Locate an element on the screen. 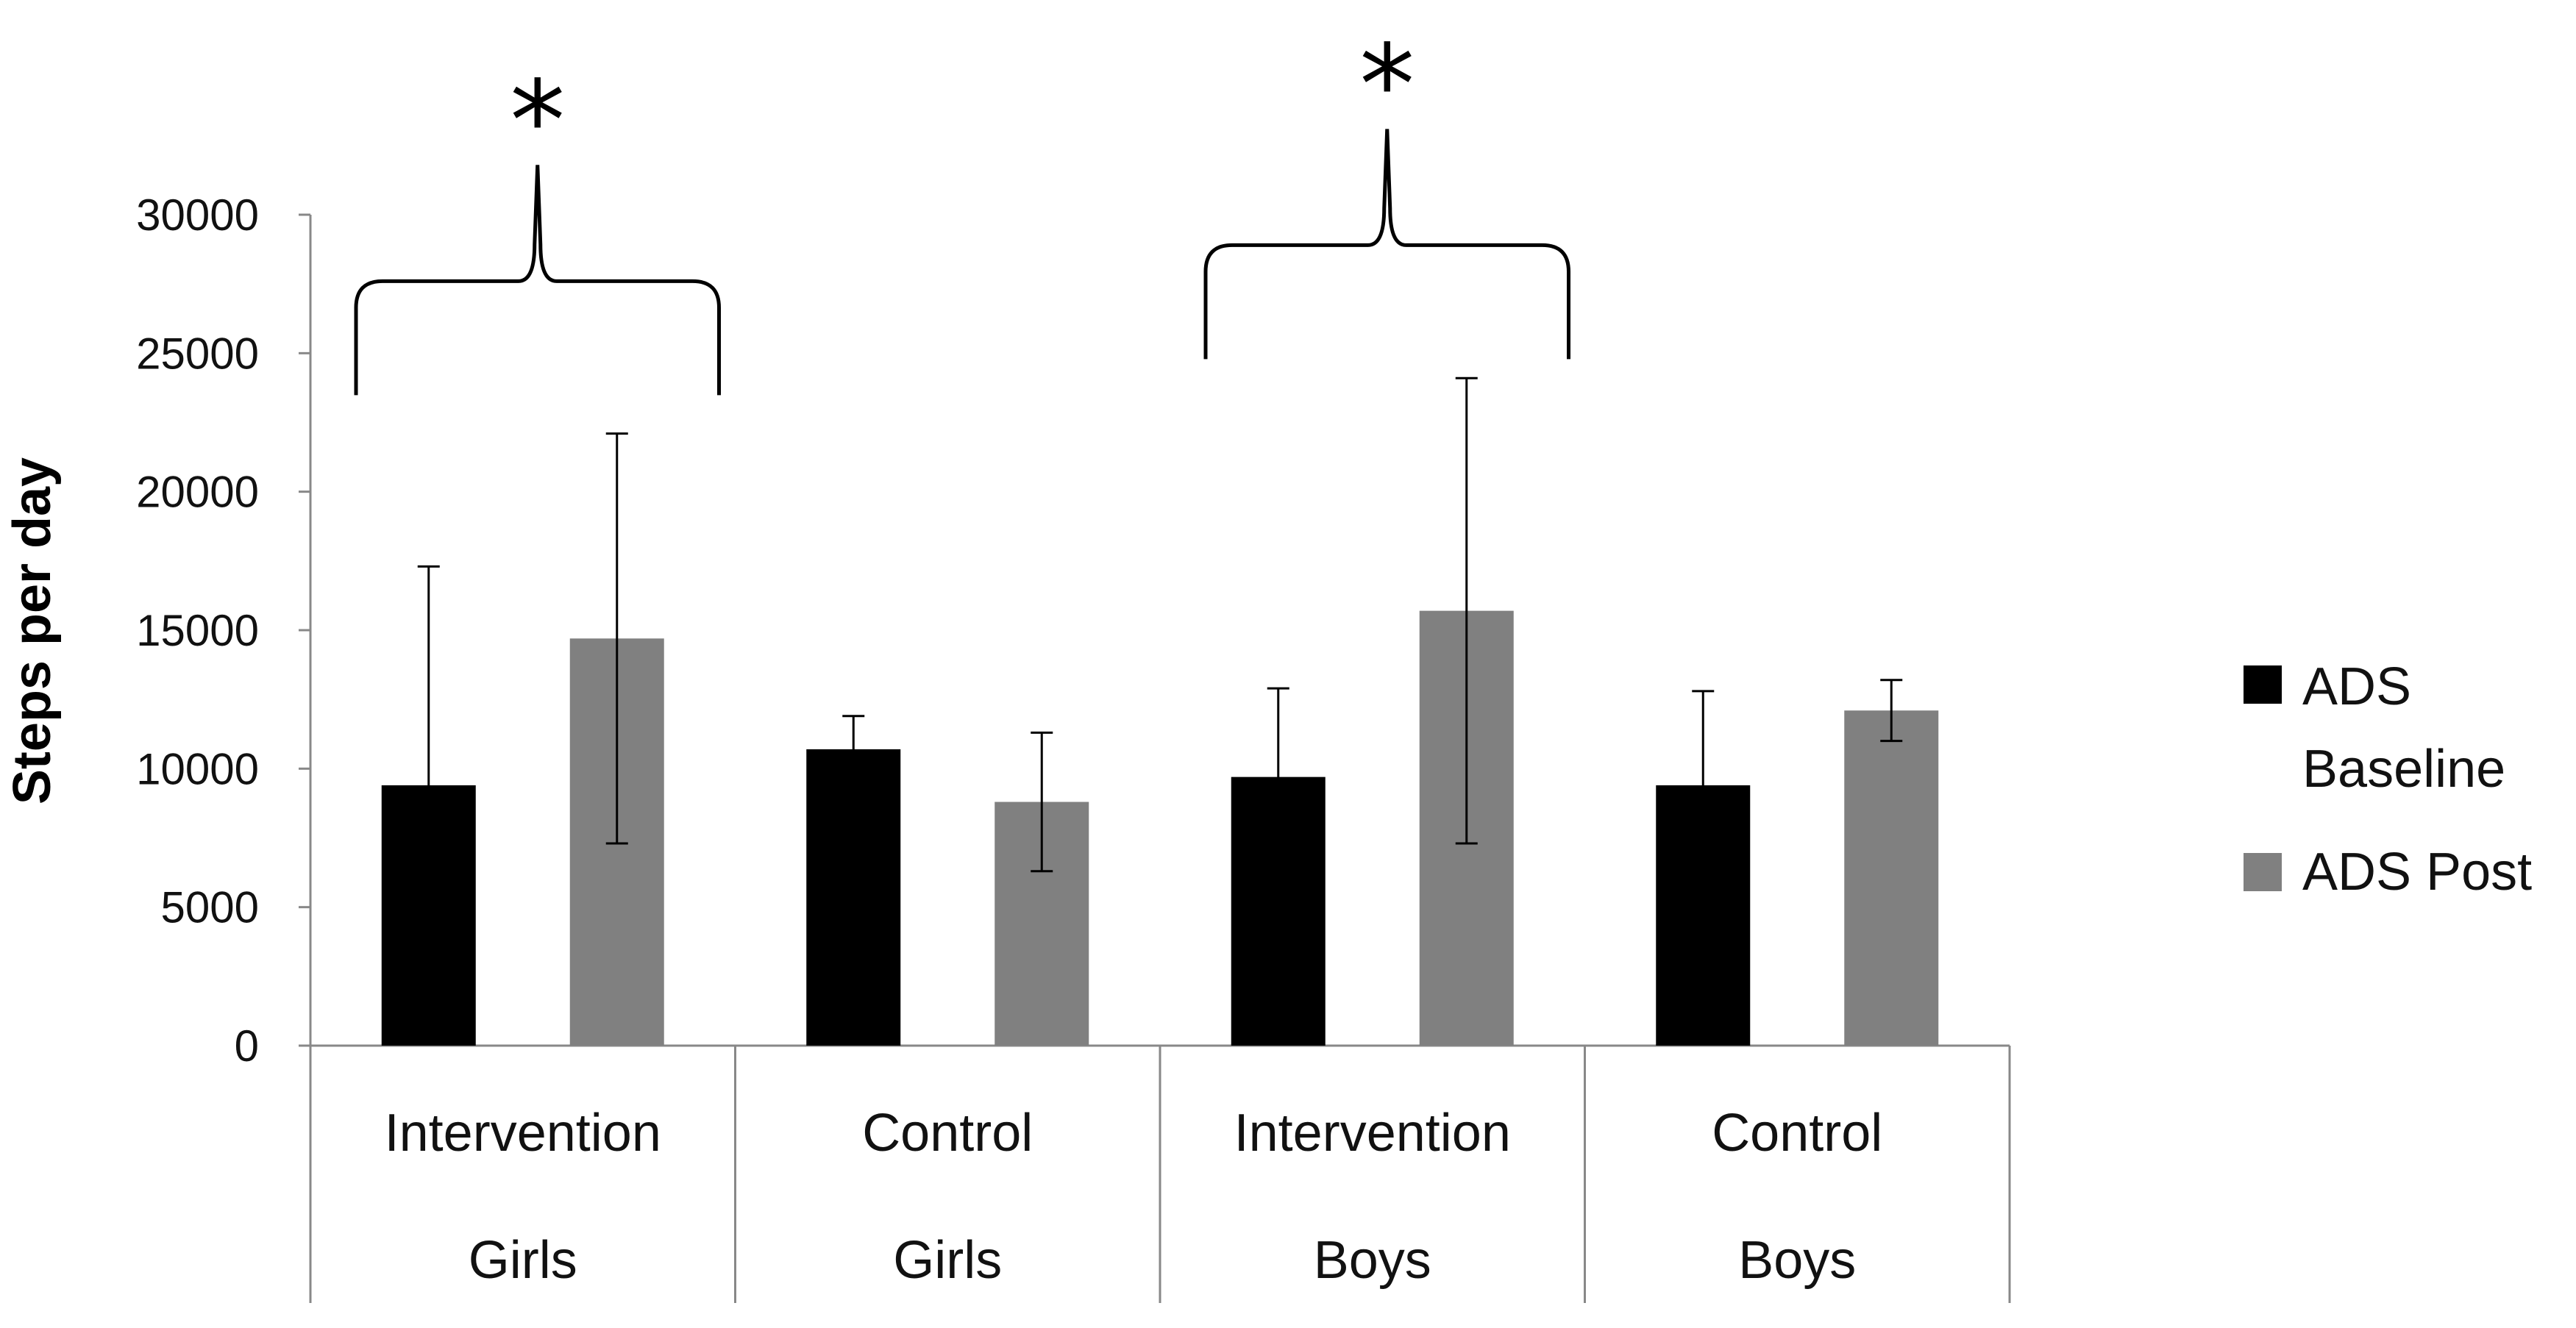  y-tick-label: 0 is located at coordinates (247, 1046).